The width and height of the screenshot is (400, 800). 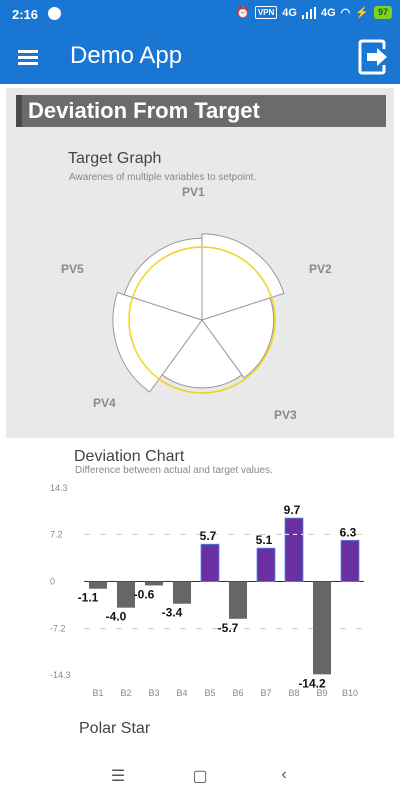 I want to click on y-tick-label: 0, so click(x=52, y=582).